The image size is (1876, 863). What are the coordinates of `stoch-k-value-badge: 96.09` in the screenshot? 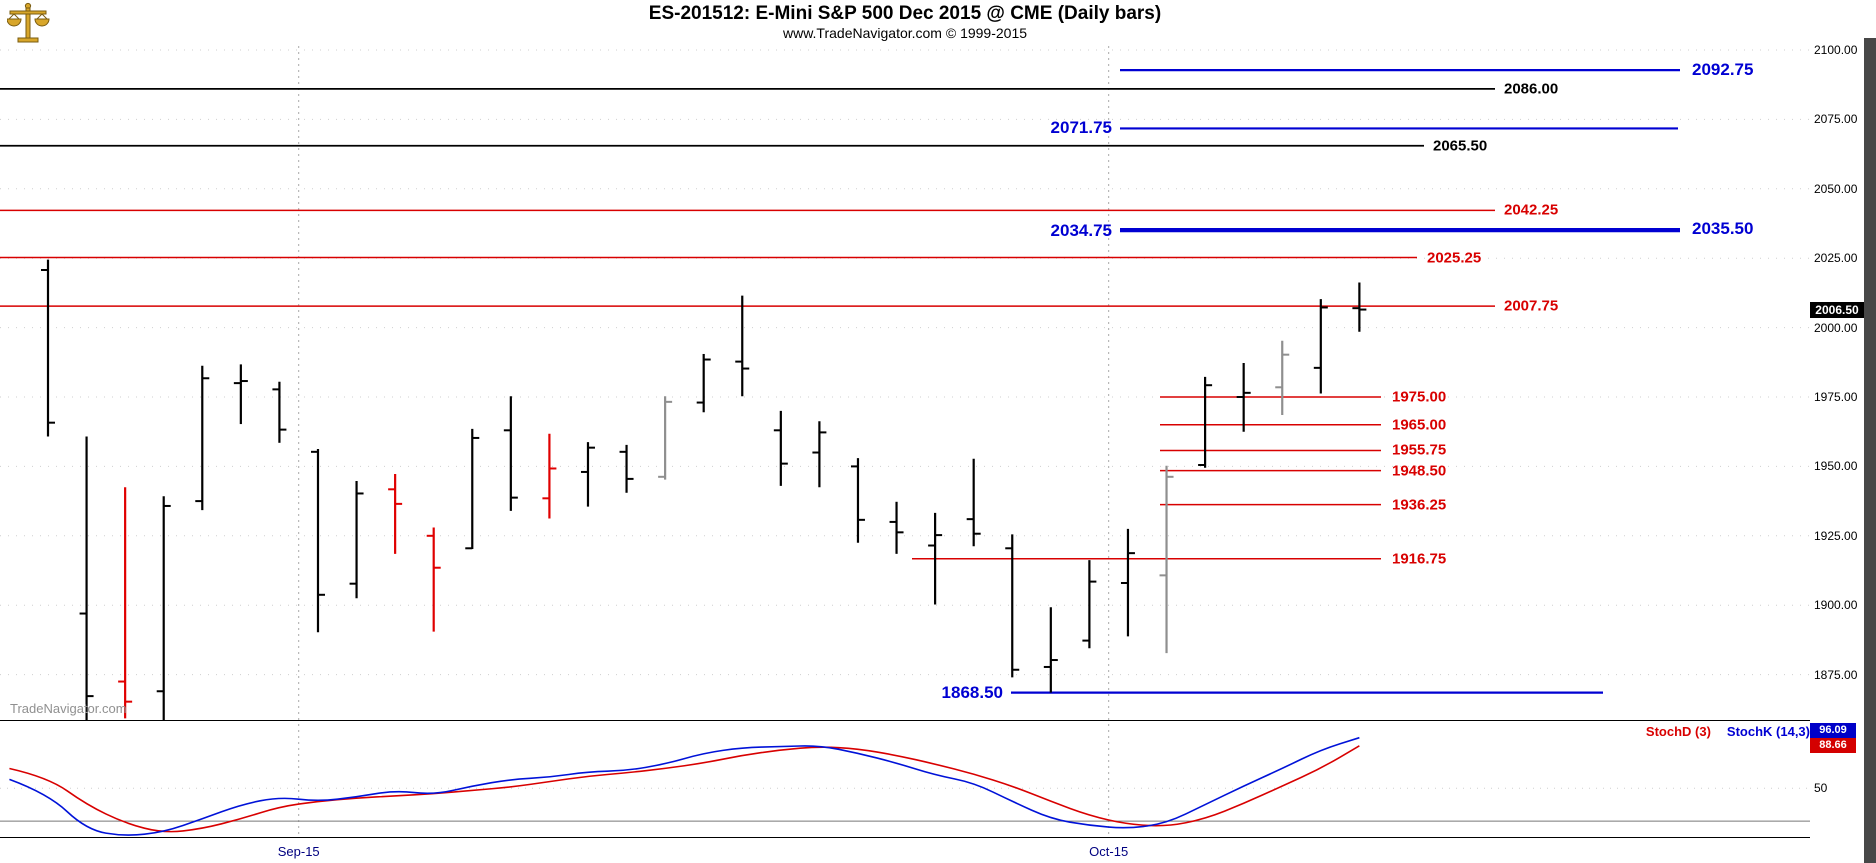 It's located at (1833, 730).